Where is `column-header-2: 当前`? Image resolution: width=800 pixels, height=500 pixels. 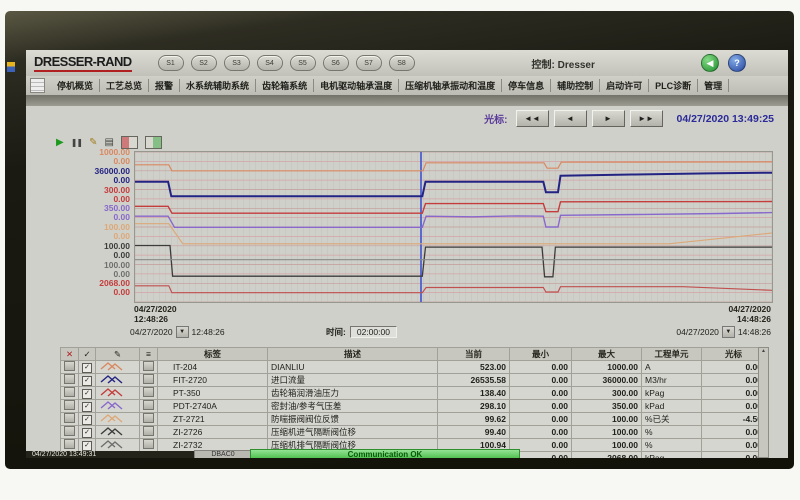
column-header-2: 当前 is located at coordinates (473, 354).